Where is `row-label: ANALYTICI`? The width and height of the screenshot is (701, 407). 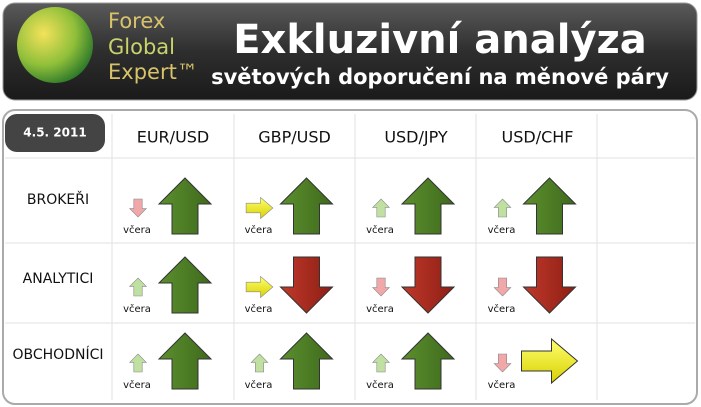
row-label: ANALYTICI is located at coordinates (58, 279).